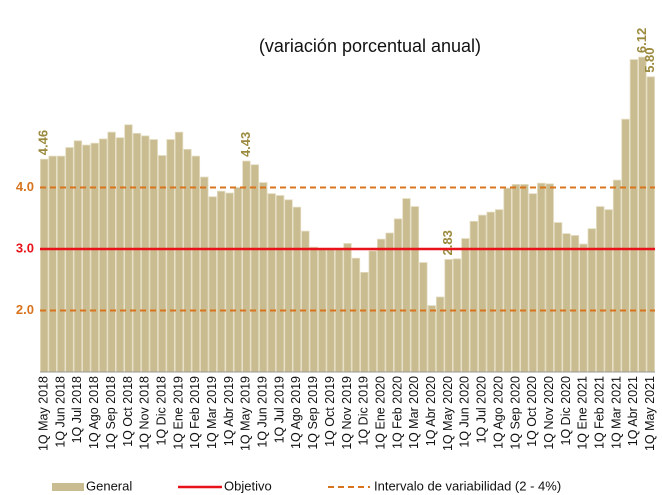 The image size is (662, 495). Describe the element at coordinates (263, 412) in the screenshot. I see `x-tick-label: 1Q Jun 2019` at that location.